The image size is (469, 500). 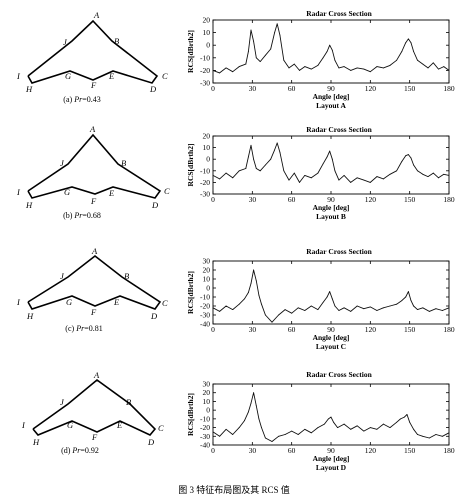 I want to click on x-axis-label: Angle [deg], so click(x=331, y=207).